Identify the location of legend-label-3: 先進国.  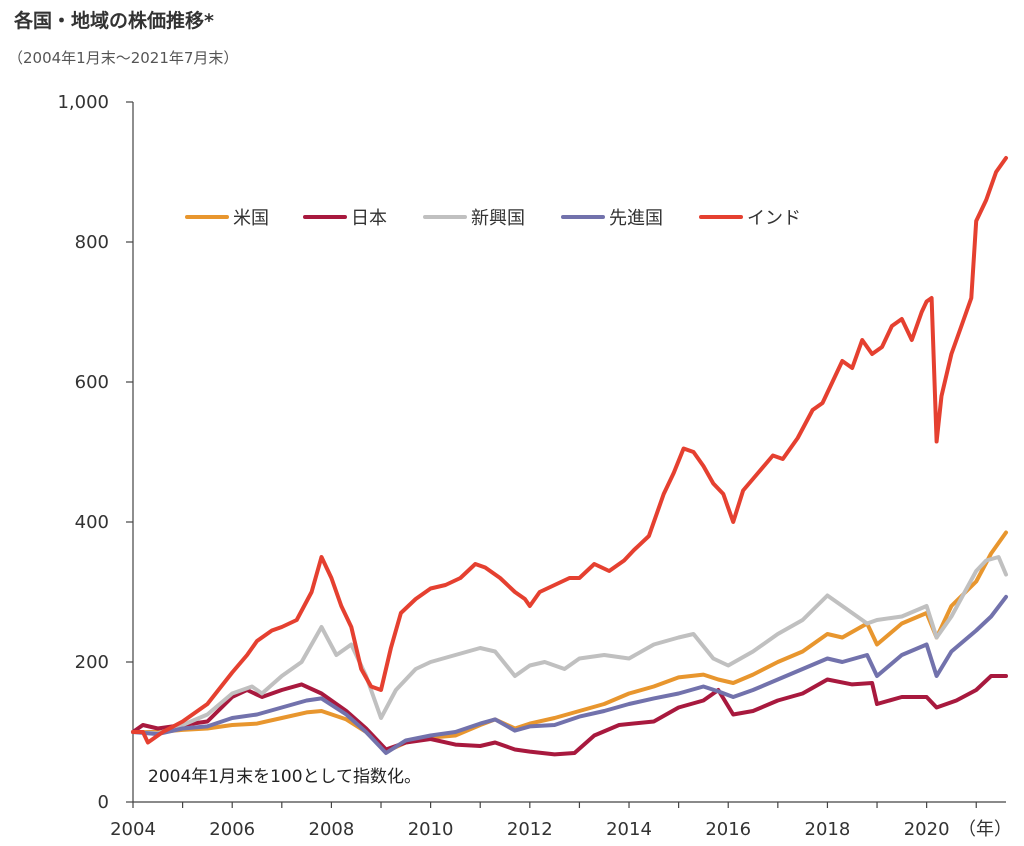
(636, 218).